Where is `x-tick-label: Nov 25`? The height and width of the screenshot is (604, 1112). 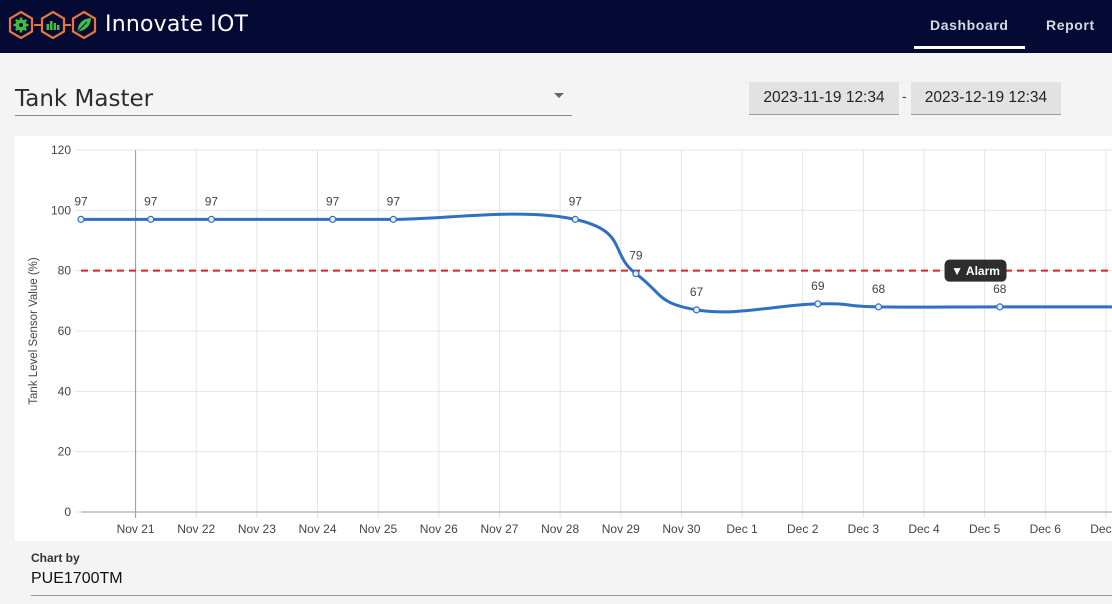
x-tick-label: Nov 25 is located at coordinates (378, 529).